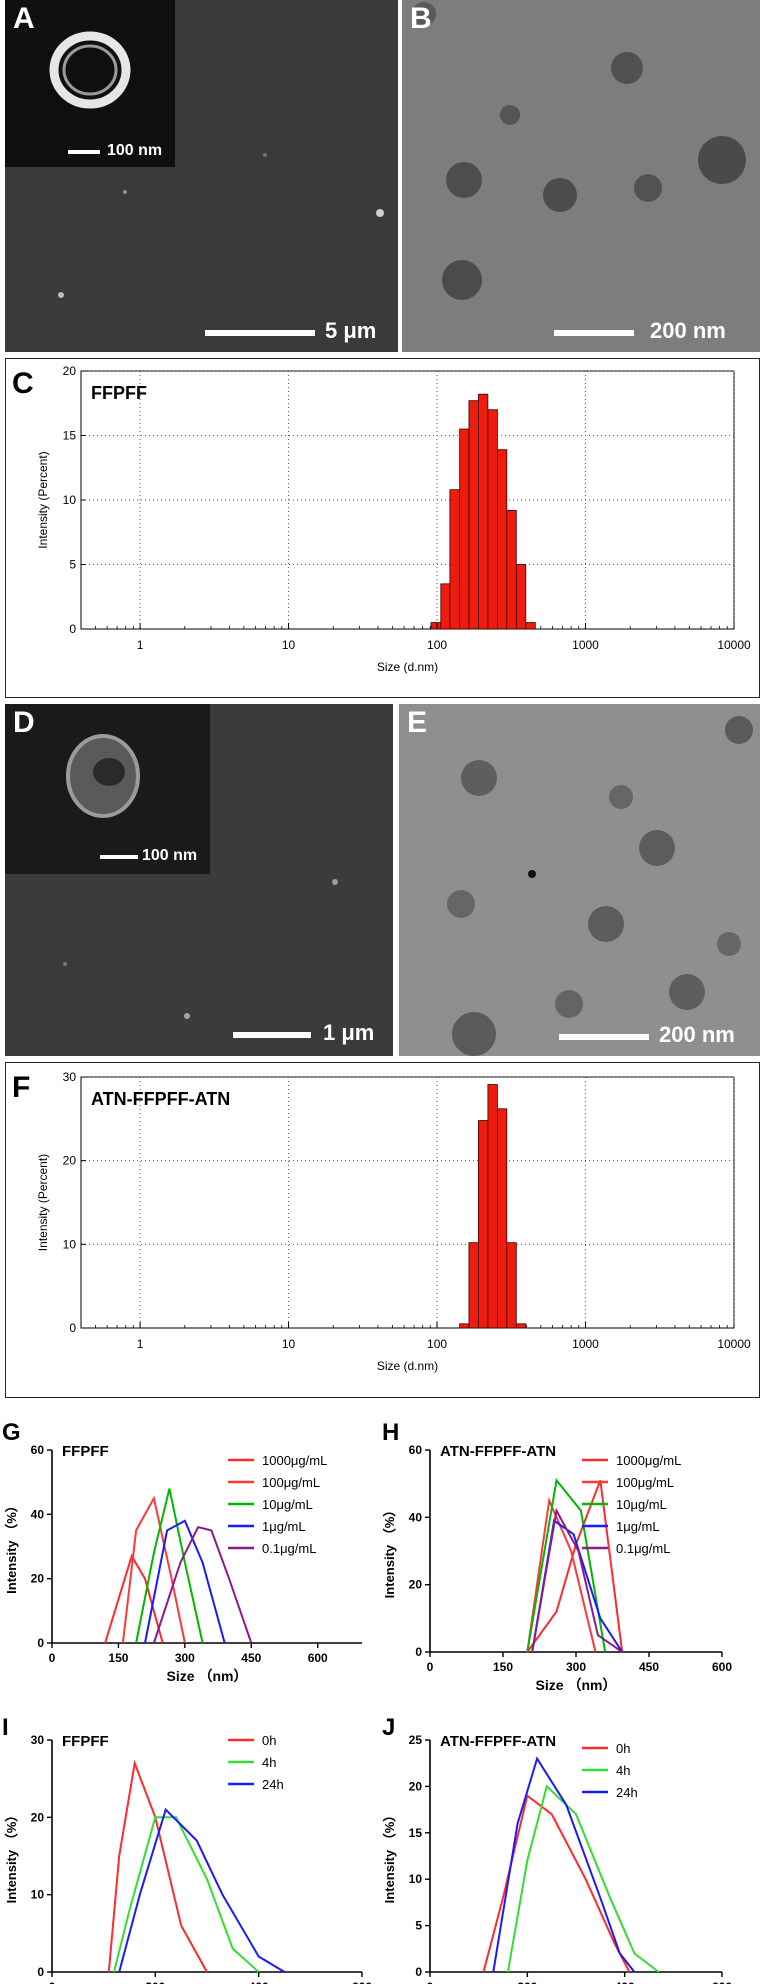 The width and height of the screenshot is (765, 1984). I want to click on legend-label: 1000μg/mL, so click(648, 1460).